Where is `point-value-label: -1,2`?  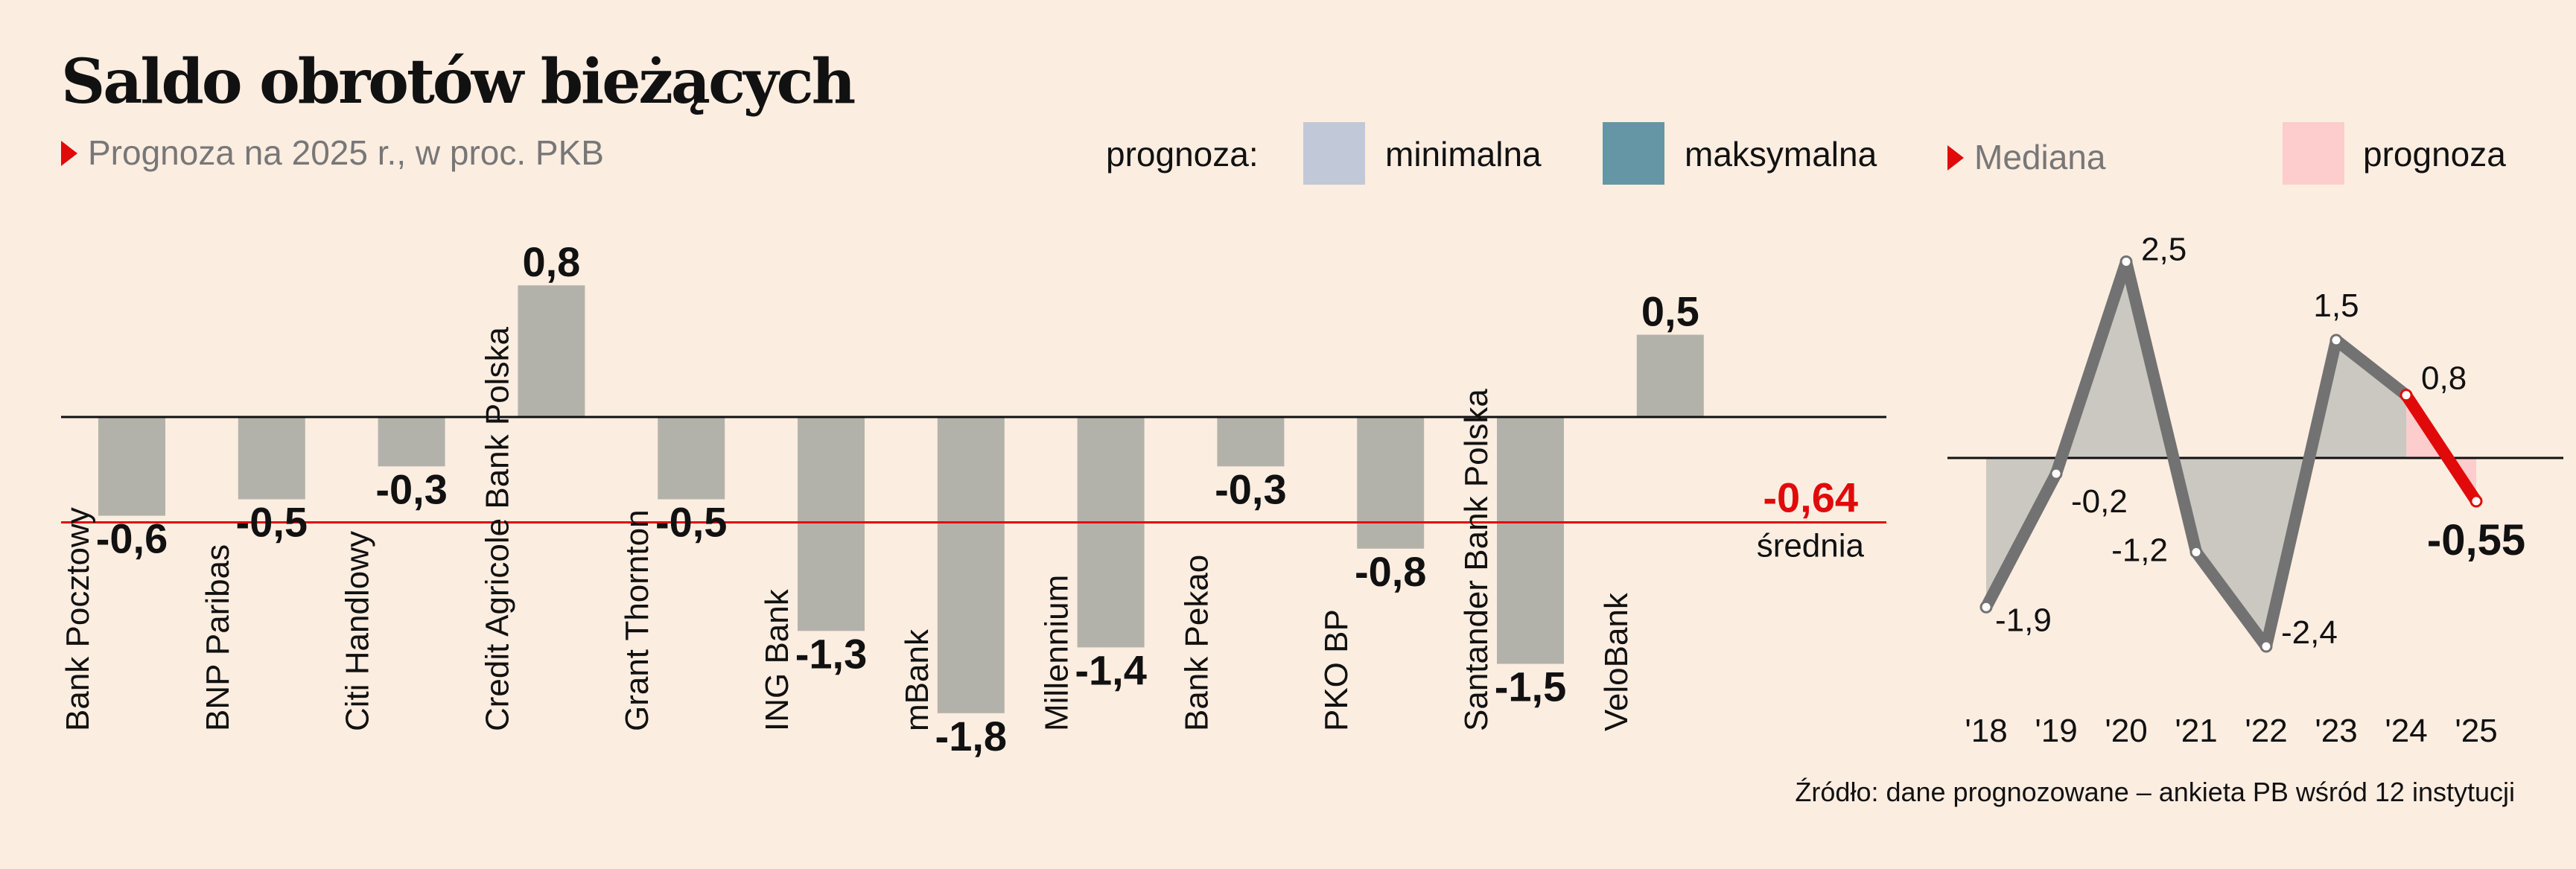 point-value-label: -1,2 is located at coordinates (2139, 550).